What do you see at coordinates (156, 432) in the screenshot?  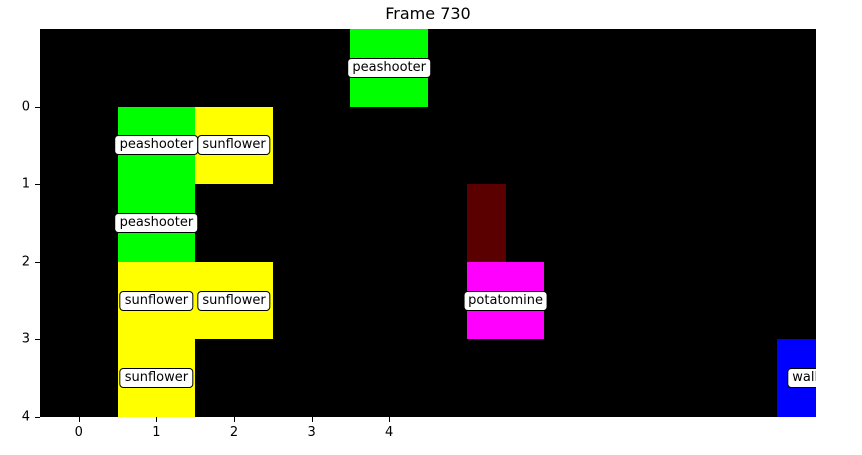 I see `x-tick-label: 1` at bounding box center [156, 432].